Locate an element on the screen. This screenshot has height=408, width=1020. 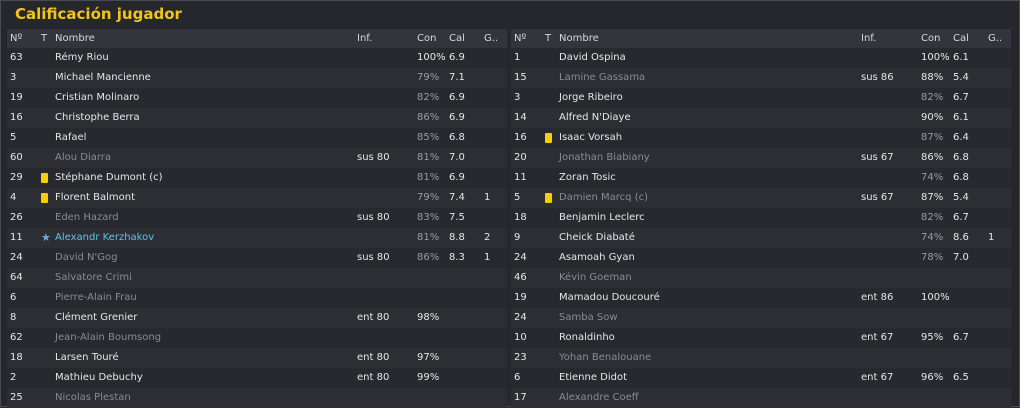
player-name: Rémy Riou is located at coordinates (82, 57).